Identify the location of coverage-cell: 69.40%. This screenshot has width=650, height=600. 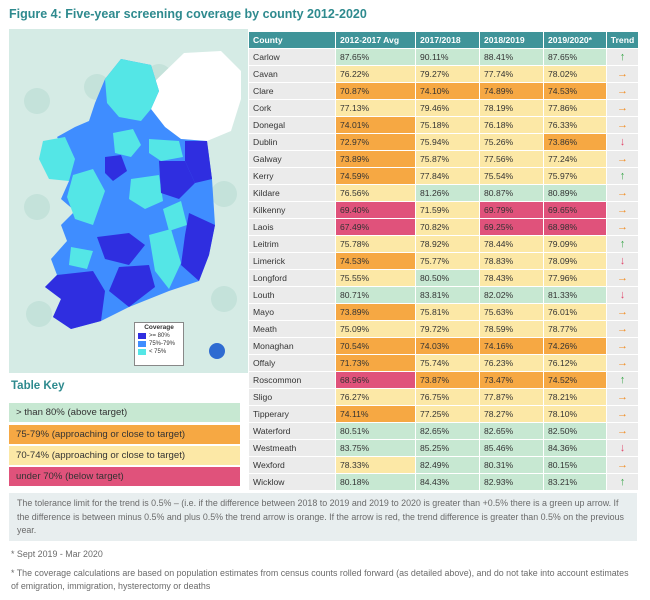
(375, 210).